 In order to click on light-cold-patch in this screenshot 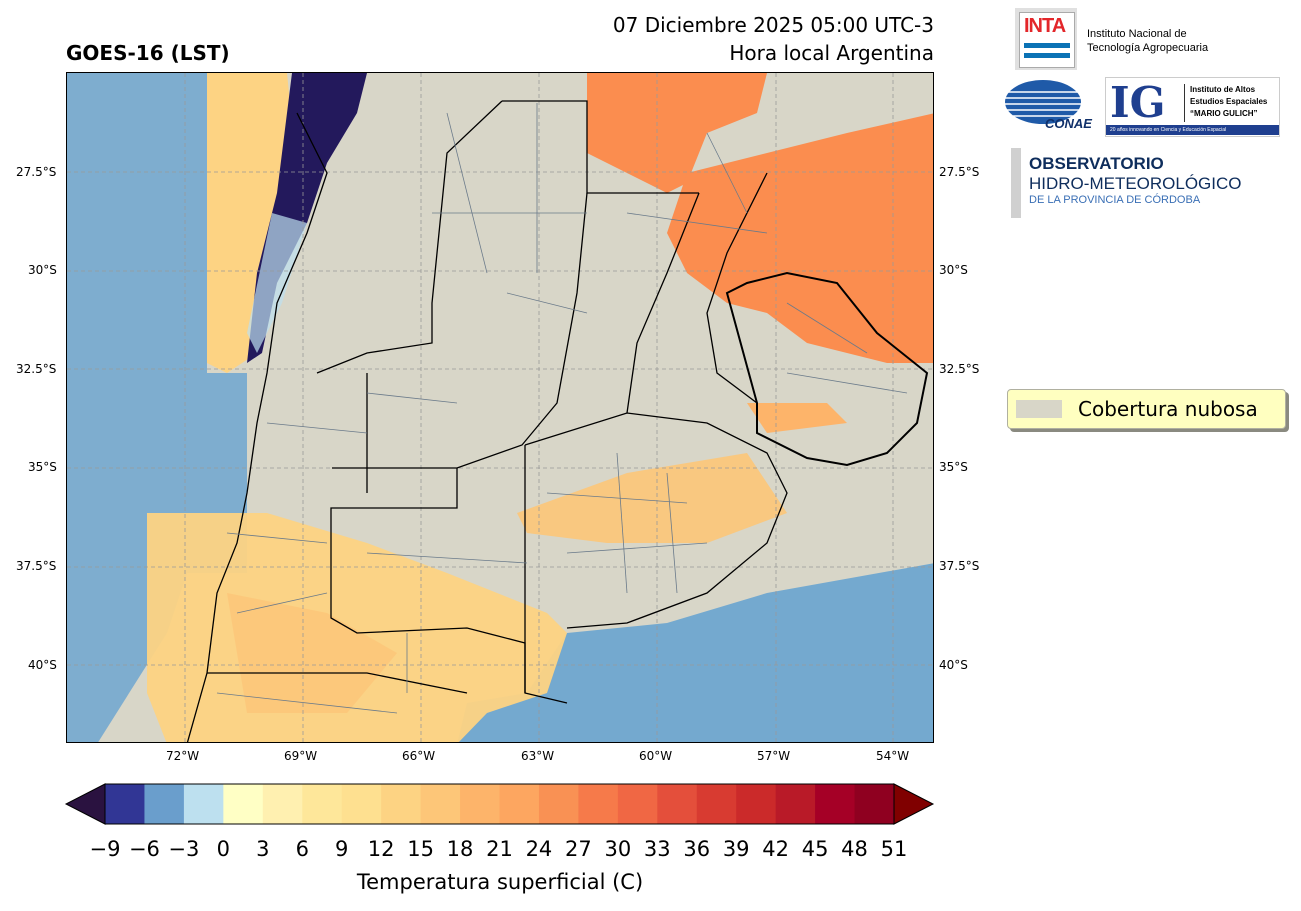, I will do `click(277, 283)`.